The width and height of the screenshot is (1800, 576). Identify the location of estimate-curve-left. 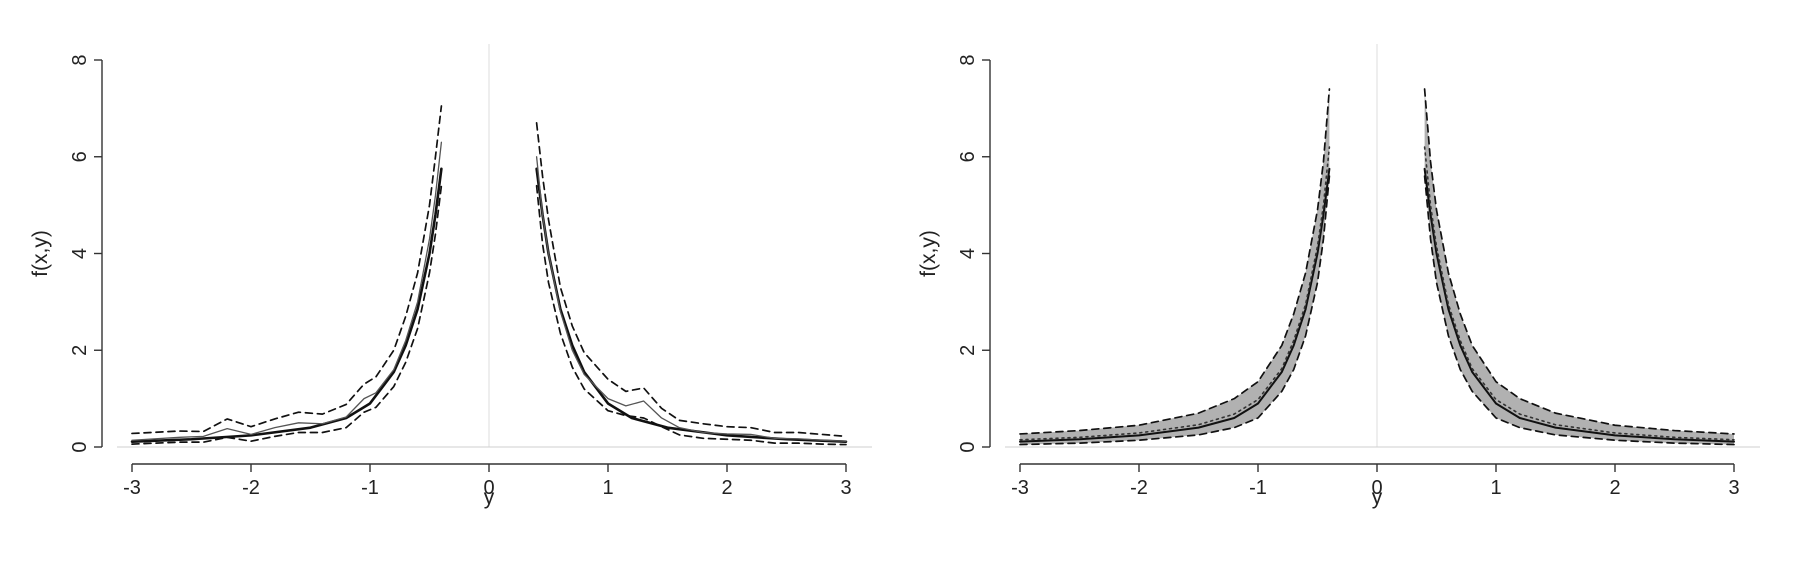
(287, 291).